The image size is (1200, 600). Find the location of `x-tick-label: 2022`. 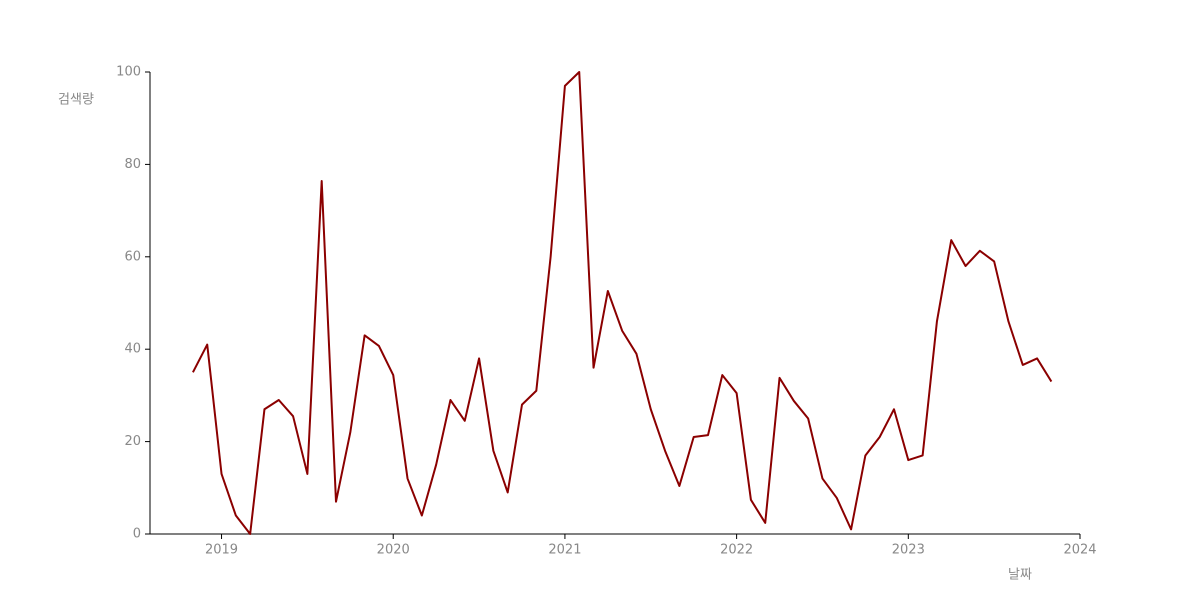

x-tick-label: 2022 is located at coordinates (736, 550).